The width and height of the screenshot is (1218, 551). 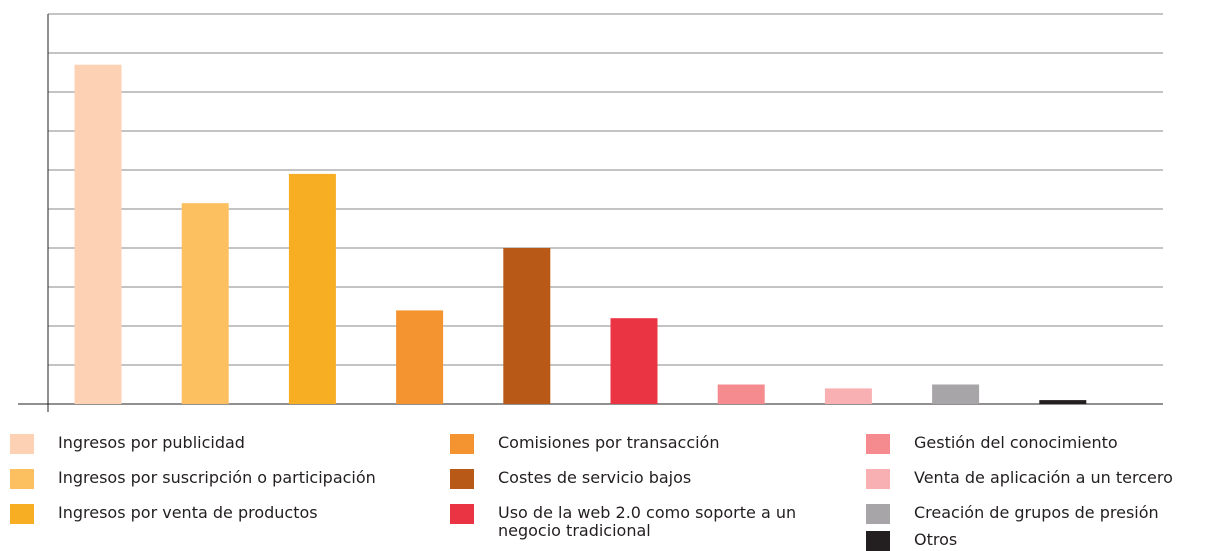 What do you see at coordinates (1036, 512) in the screenshot?
I see `legend-label: Creación de grupos de presión` at bounding box center [1036, 512].